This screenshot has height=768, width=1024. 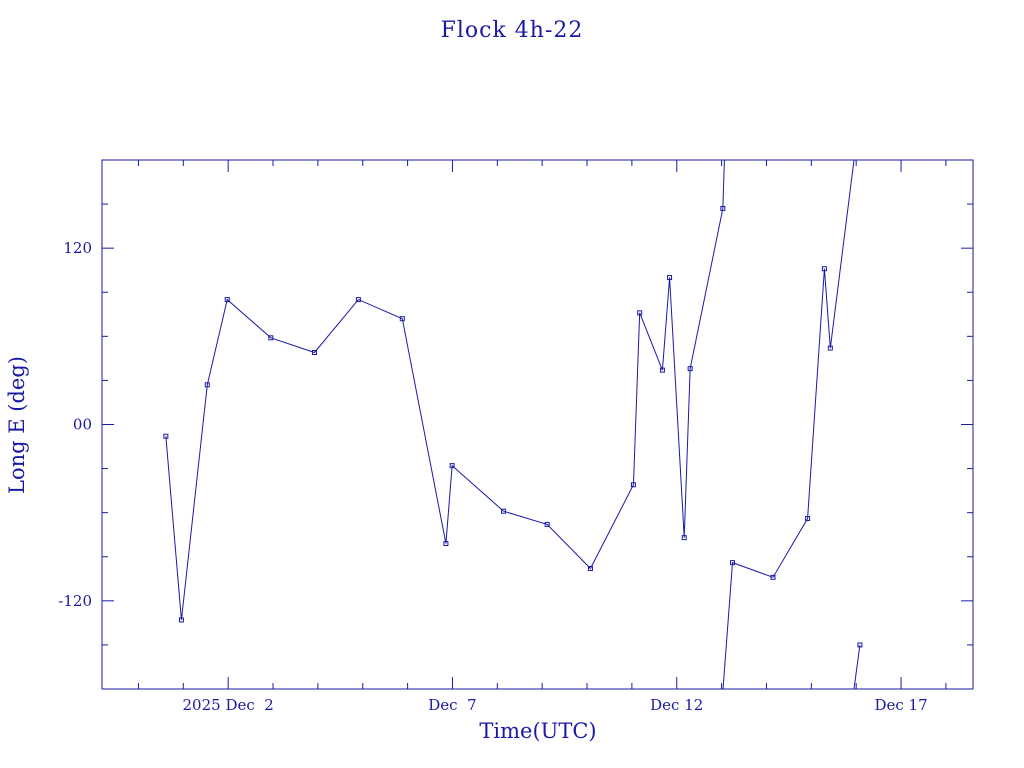 I want to click on y-tick-label: -120, so click(x=75, y=601).